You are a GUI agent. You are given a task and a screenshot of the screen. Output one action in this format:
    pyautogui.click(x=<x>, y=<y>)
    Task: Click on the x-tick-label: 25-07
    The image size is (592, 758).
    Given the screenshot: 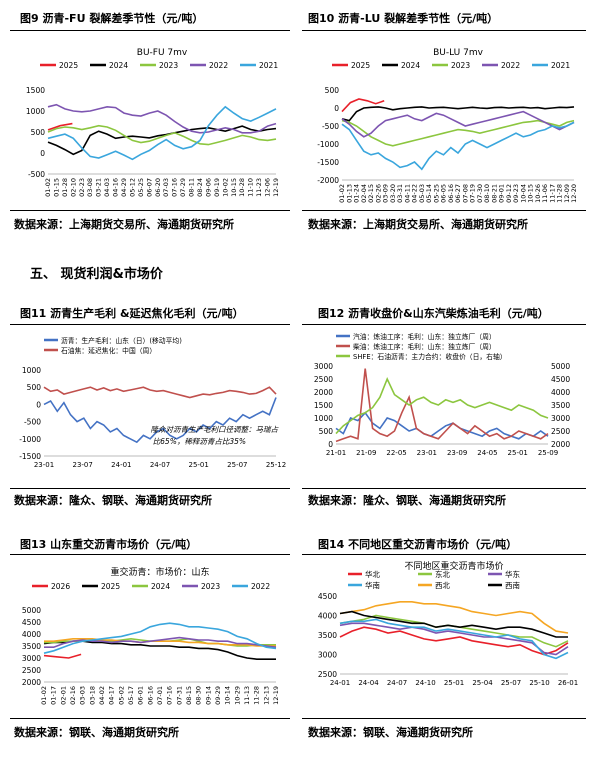 What is the action you would take?
    pyautogui.click(x=511, y=683)
    